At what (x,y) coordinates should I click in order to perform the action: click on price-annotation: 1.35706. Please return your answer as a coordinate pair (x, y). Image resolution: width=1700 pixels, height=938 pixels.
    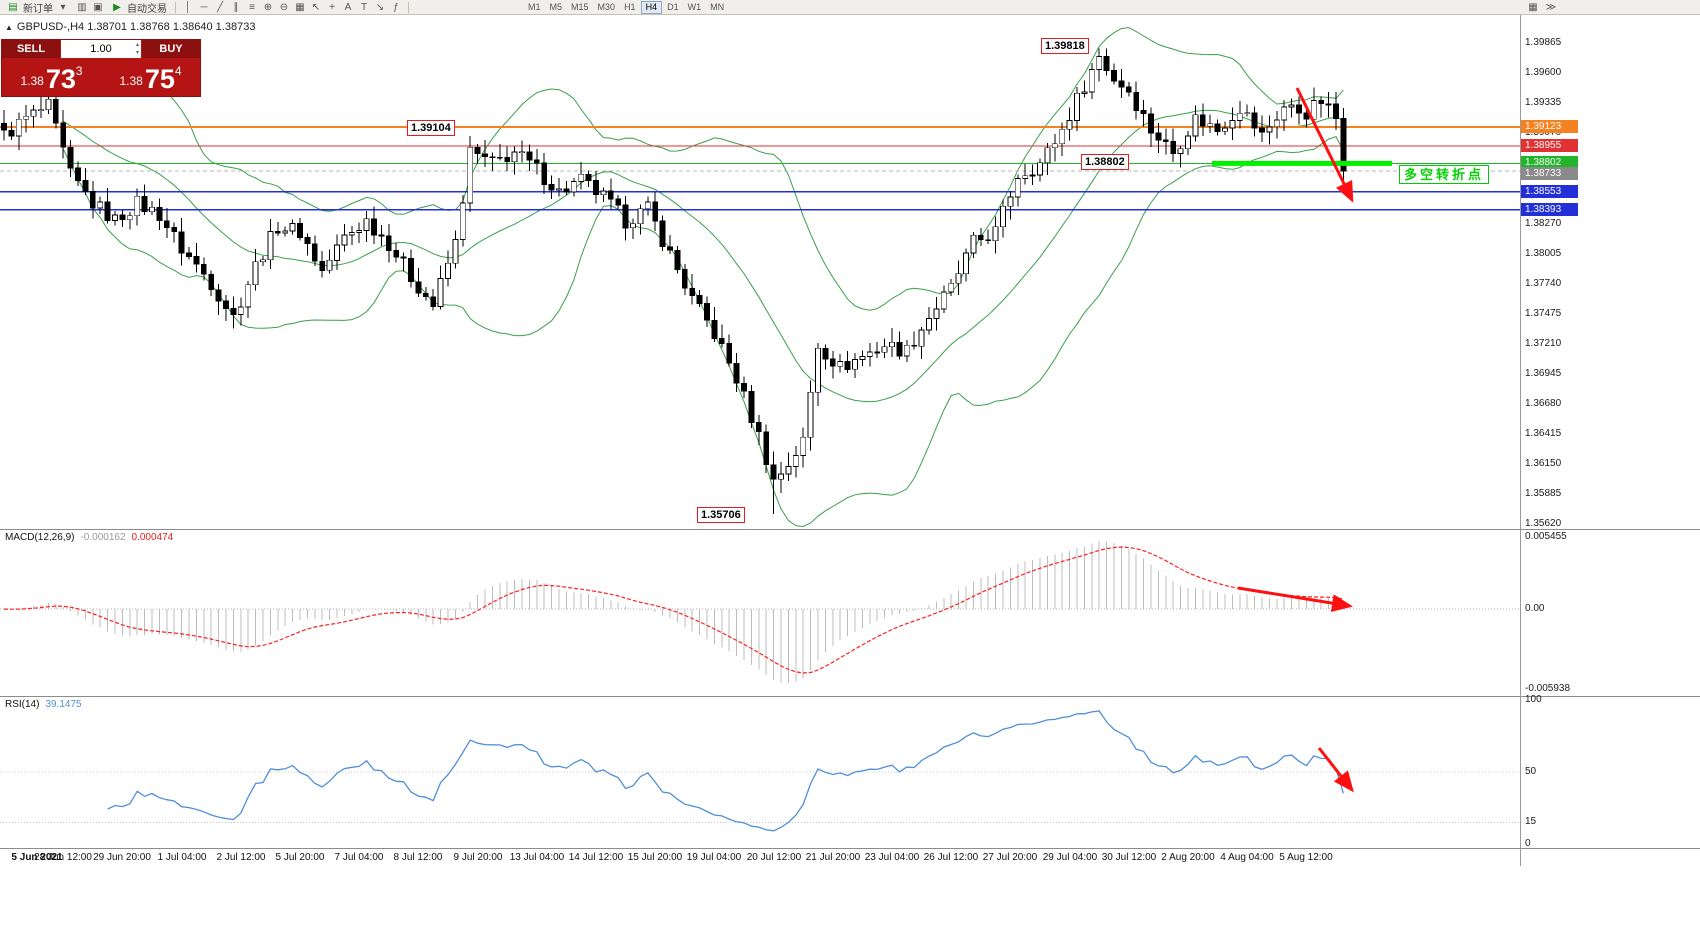
    Looking at the image, I should click on (721, 515).